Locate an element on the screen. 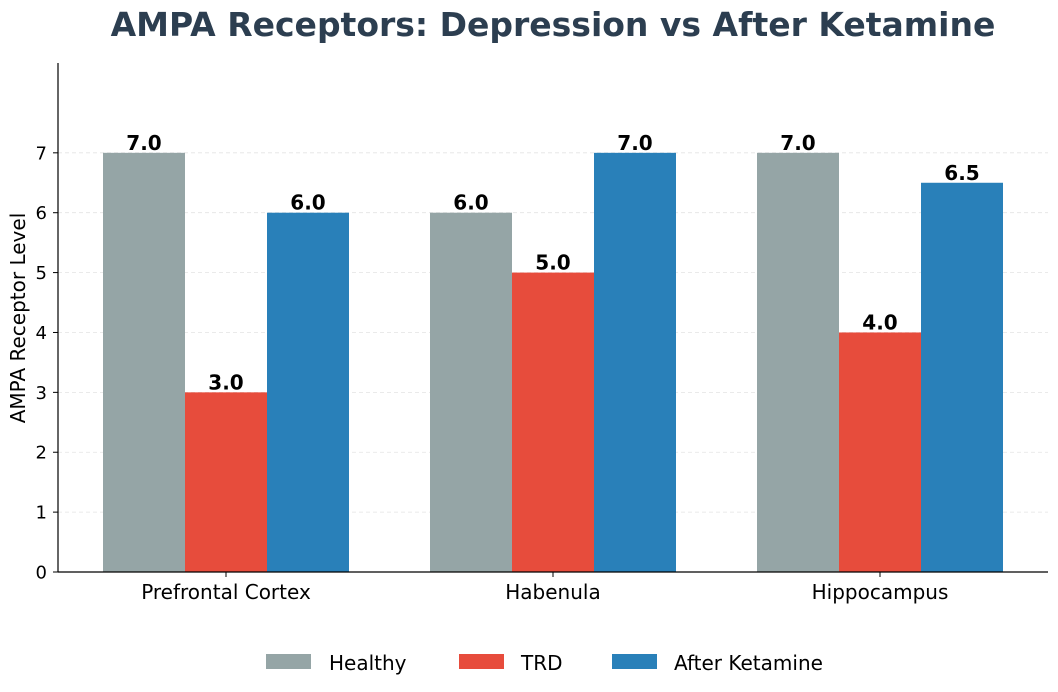 The image size is (1058, 692). y-tick-label: 6 is located at coordinates (41, 213).